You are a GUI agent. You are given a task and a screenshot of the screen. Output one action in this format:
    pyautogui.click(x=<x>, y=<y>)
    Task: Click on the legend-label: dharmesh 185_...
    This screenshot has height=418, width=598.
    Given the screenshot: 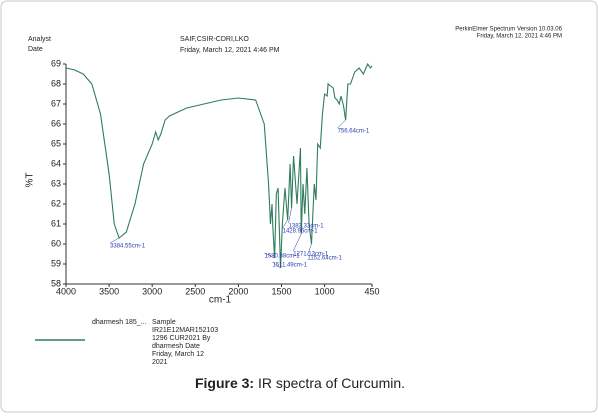 What is the action you would take?
    pyautogui.click(x=119, y=322)
    